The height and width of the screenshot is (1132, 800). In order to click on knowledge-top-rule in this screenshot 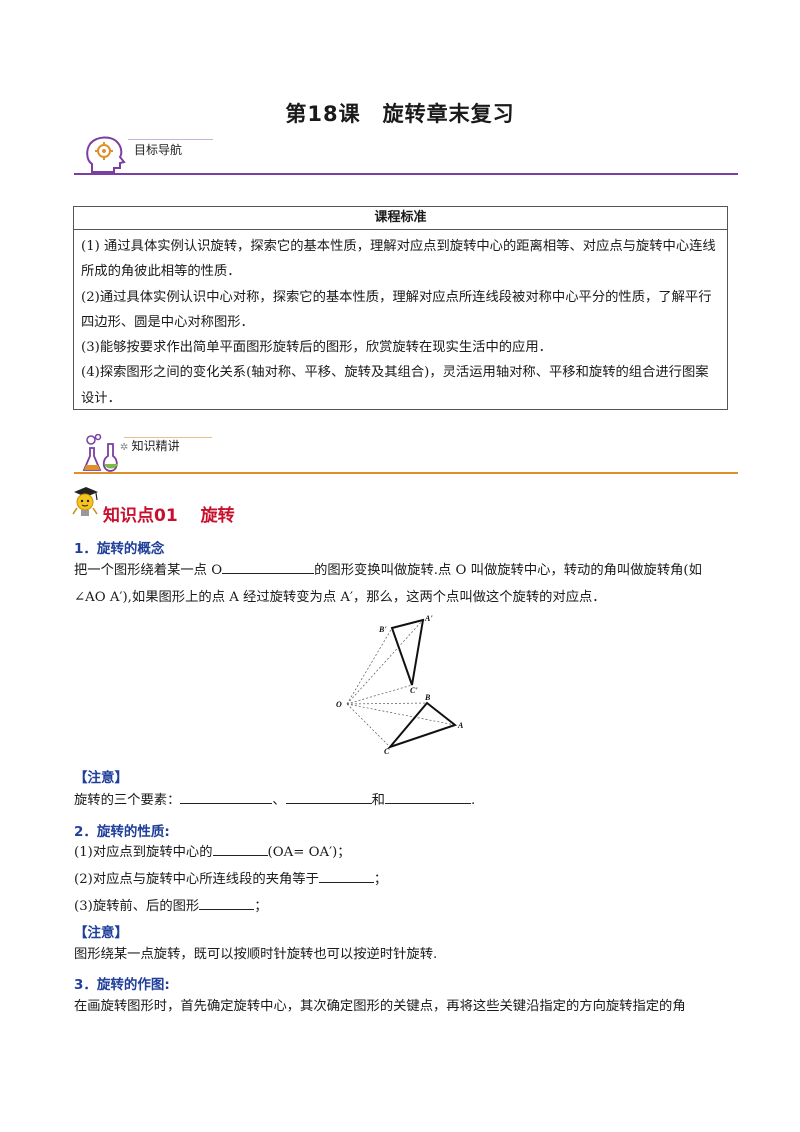, I will do `click(168, 437)`.